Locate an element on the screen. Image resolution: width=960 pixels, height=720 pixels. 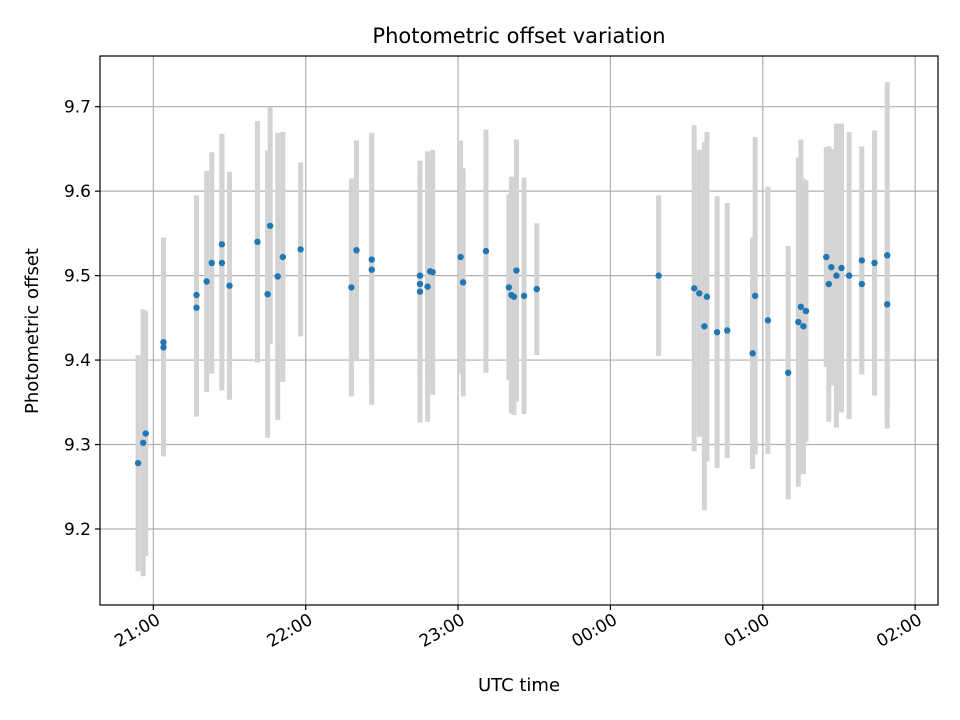
y-tick-label: 9.4 is located at coordinates (77, 361).